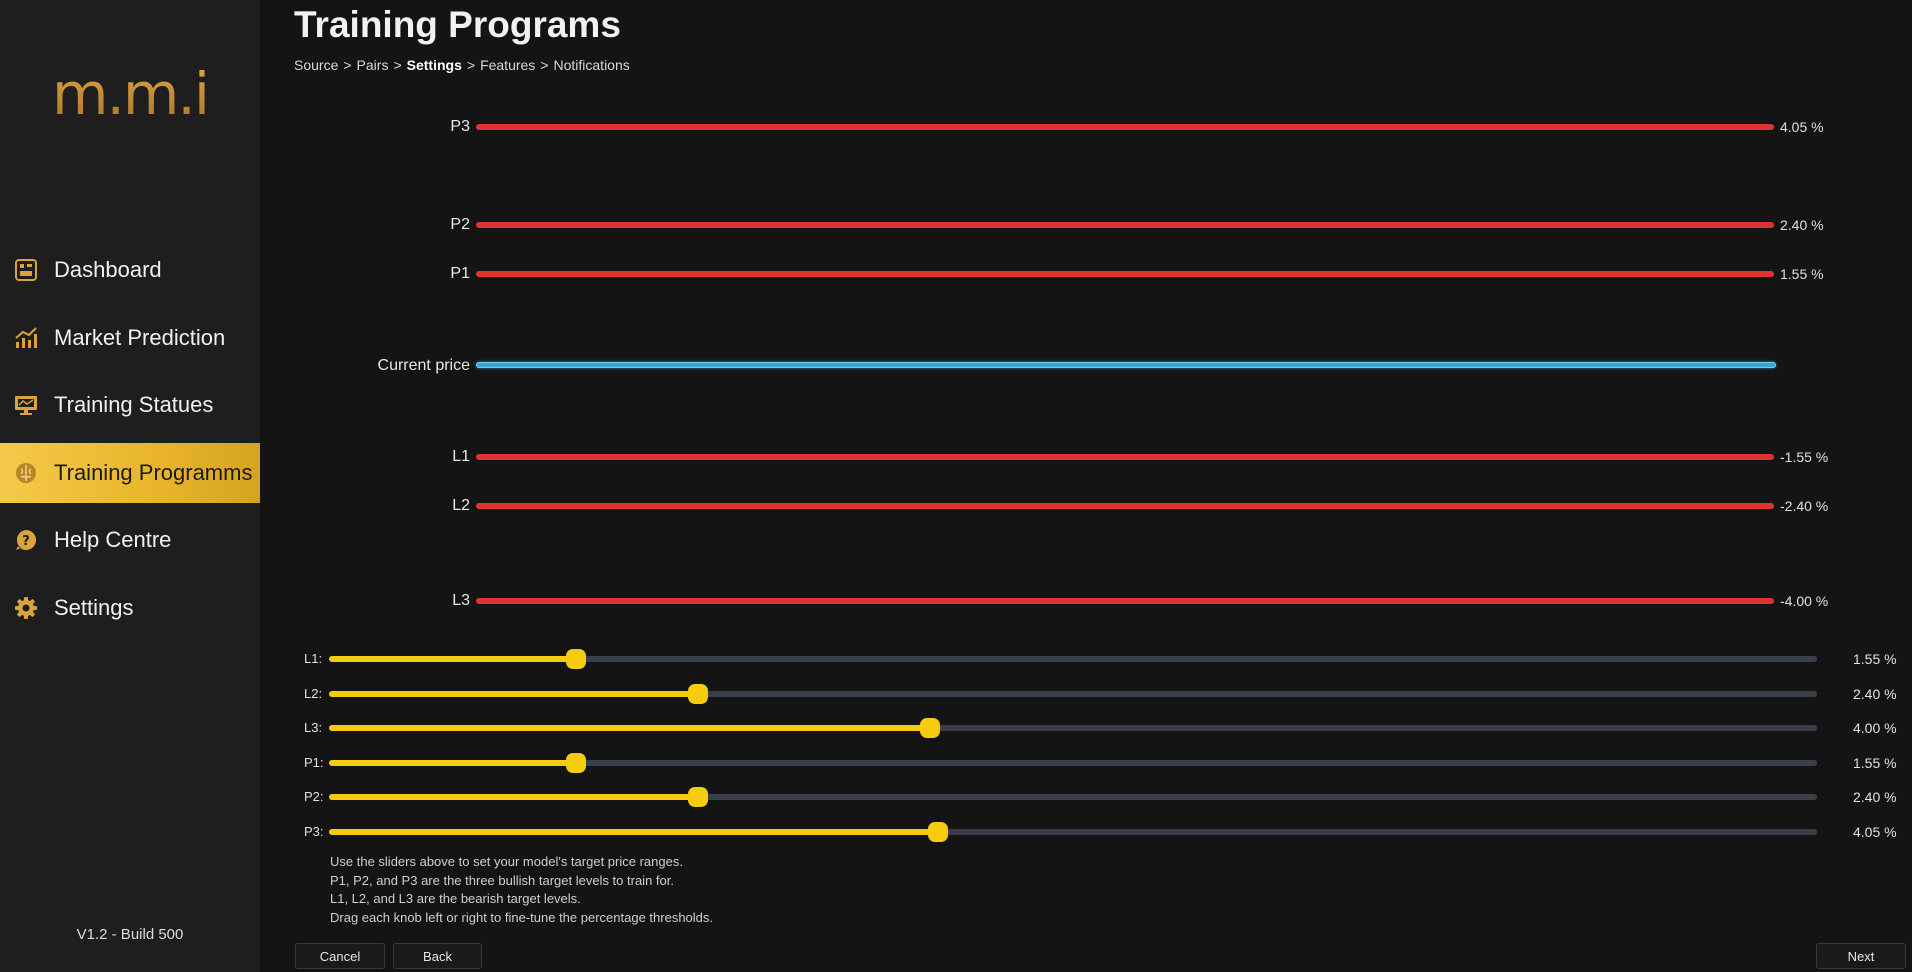 The width and height of the screenshot is (1912, 972). I want to click on sidebar-item-label: Training Statues, so click(134, 404).